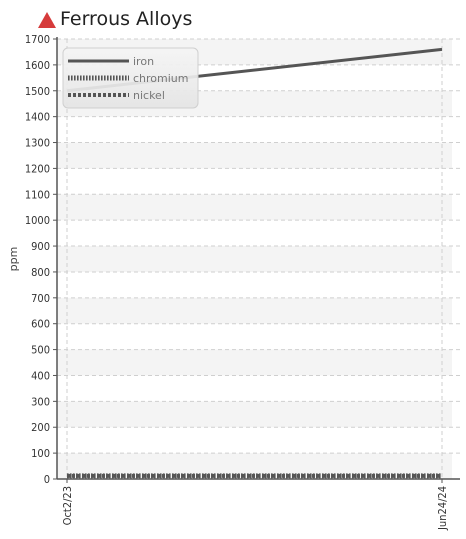 This screenshot has height=539, width=466. Describe the element at coordinates (143, 61) in the screenshot. I see `legend-label-iron: iron` at that location.